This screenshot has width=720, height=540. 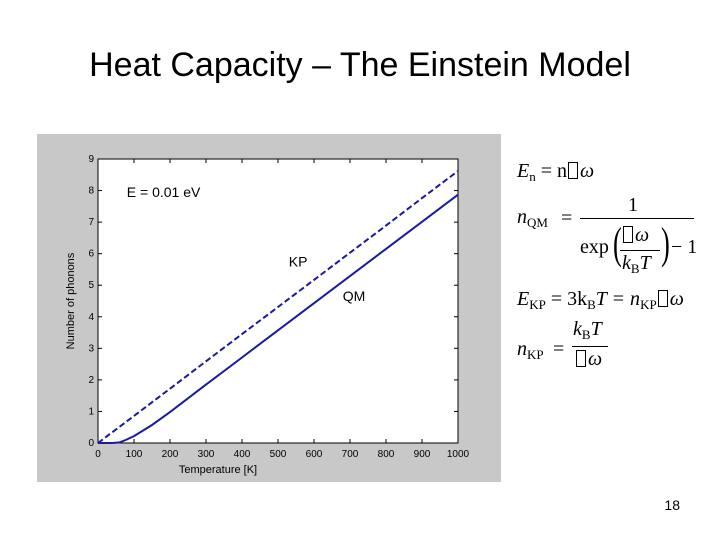 What do you see at coordinates (360, 65) in the screenshot?
I see `slide-title: Heat Capacity – The Einstein Model` at bounding box center [360, 65].